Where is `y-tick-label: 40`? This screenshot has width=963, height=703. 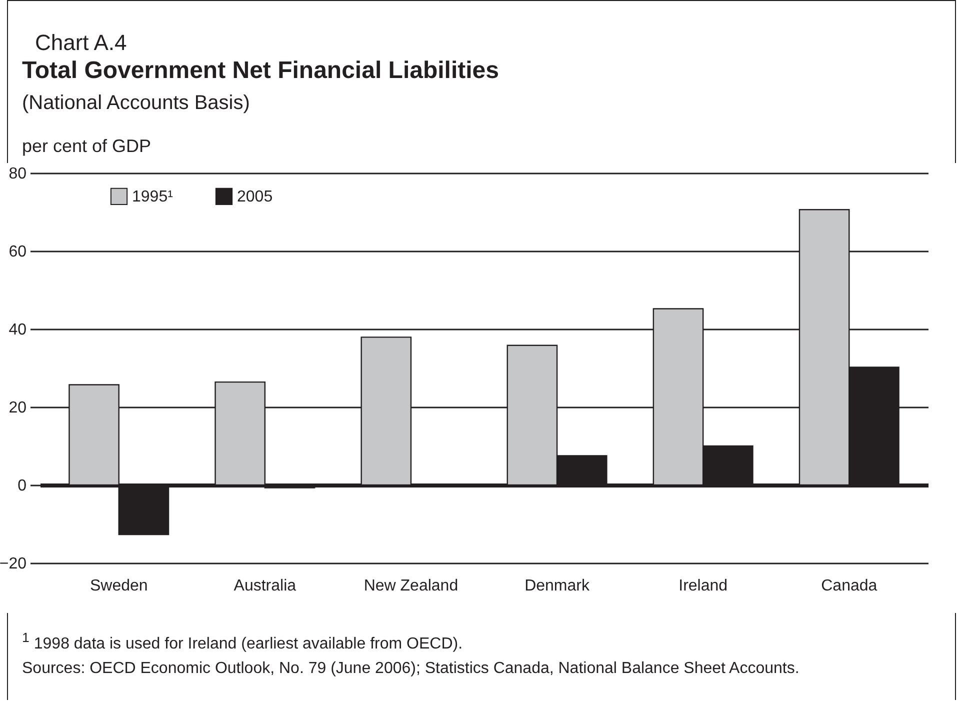 y-tick-label: 40 is located at coordinates (17, 330).